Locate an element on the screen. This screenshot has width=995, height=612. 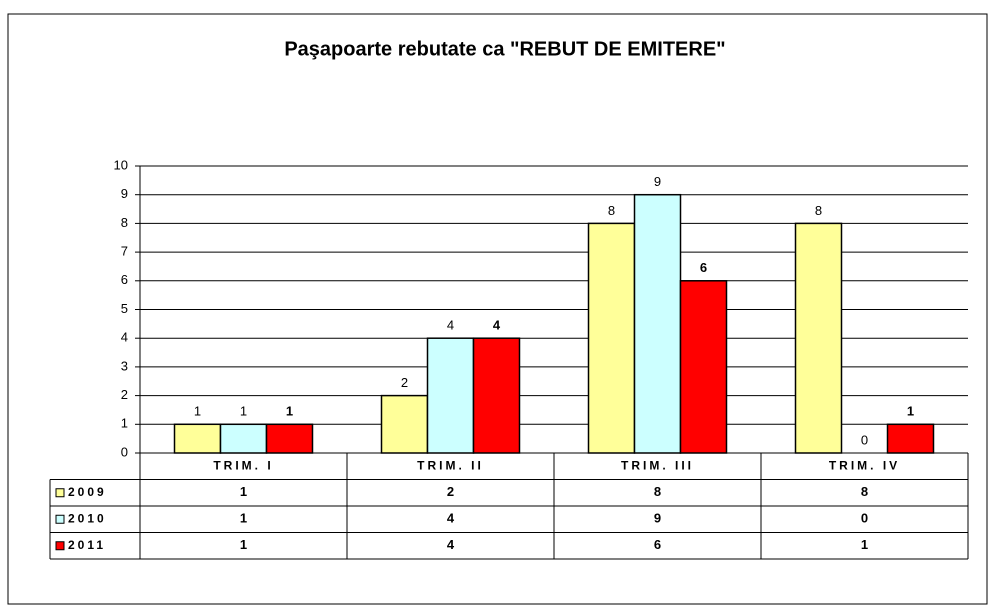
y-tick-label: 1 is located at coordinates (124, 423).